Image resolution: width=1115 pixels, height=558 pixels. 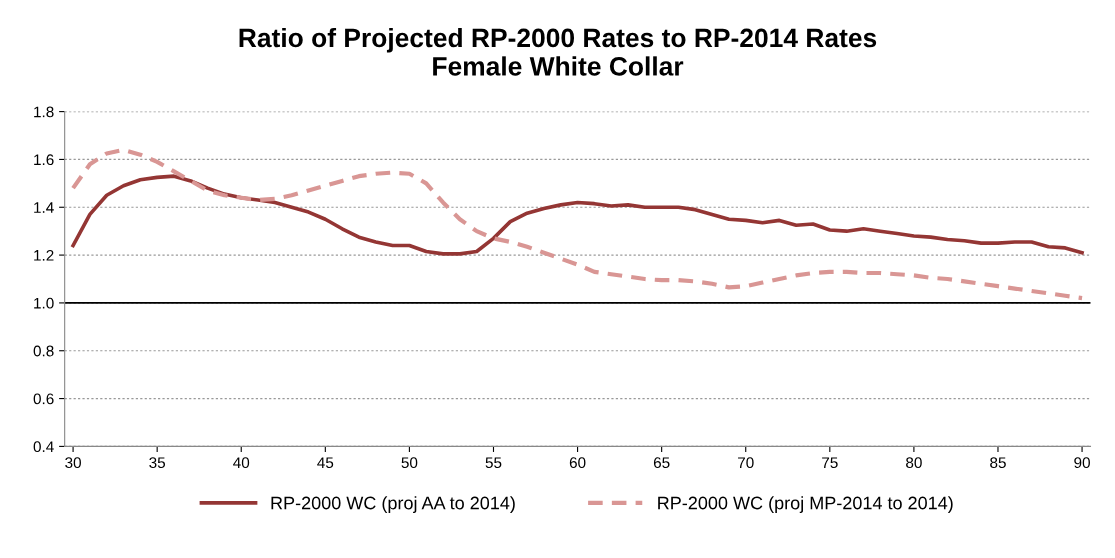 I want to click on x-tick-label: 35, so click(x=157, y=463).